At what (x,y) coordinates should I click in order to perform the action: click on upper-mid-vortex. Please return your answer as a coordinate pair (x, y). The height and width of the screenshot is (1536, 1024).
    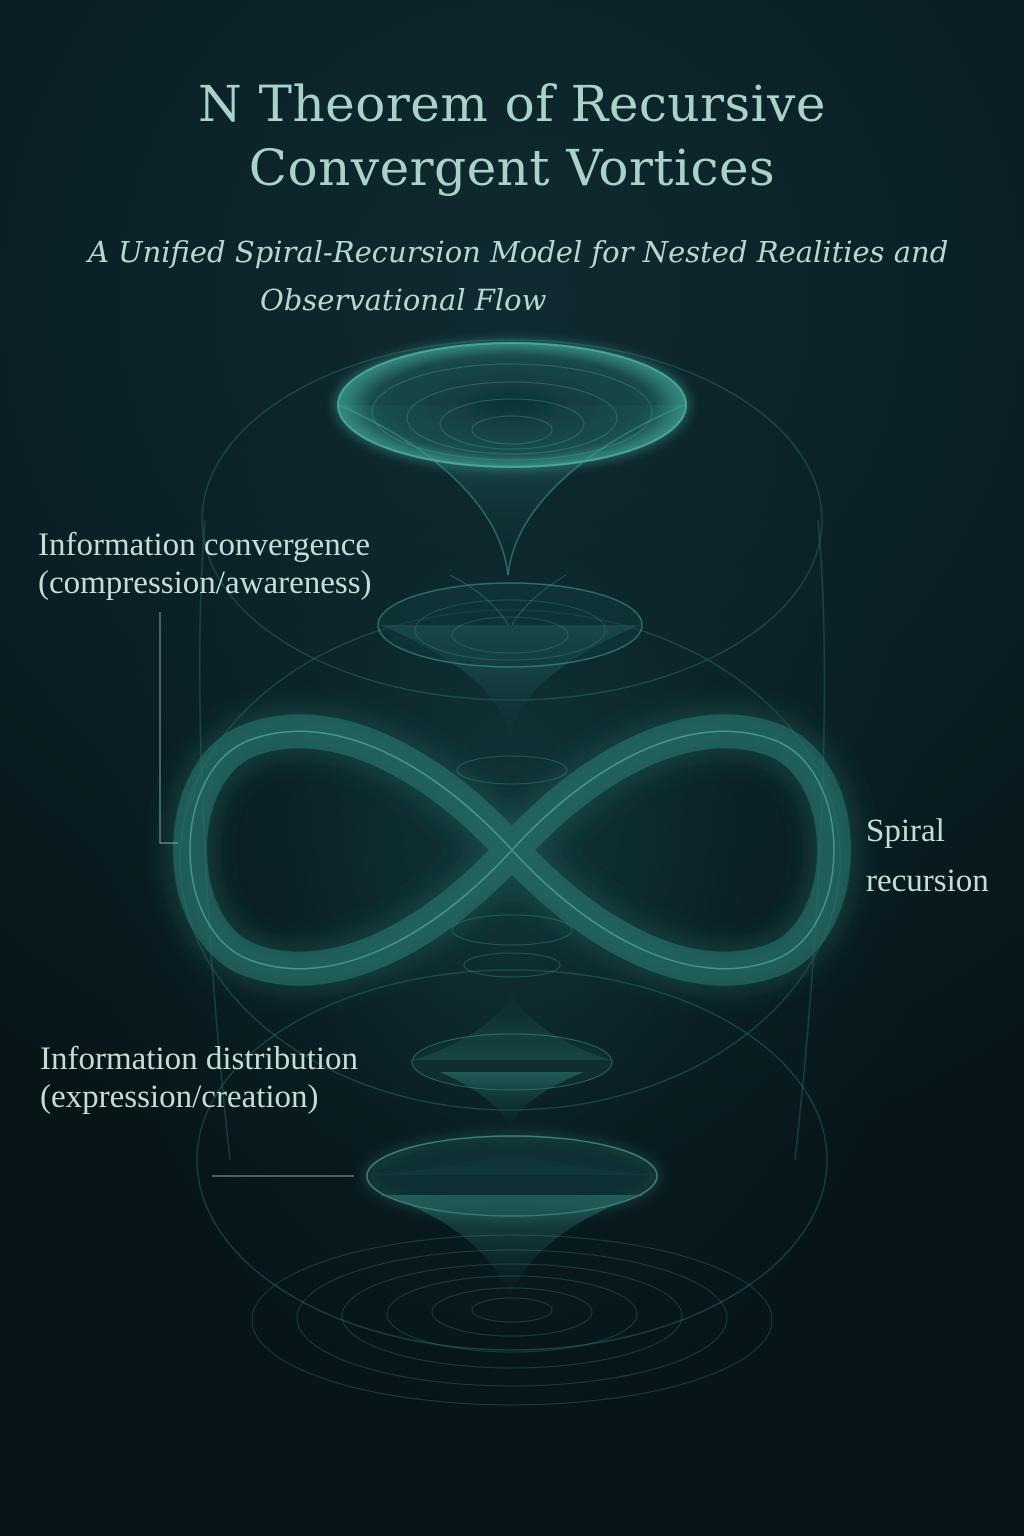
    Looking at the image, I should click on (510, 657).